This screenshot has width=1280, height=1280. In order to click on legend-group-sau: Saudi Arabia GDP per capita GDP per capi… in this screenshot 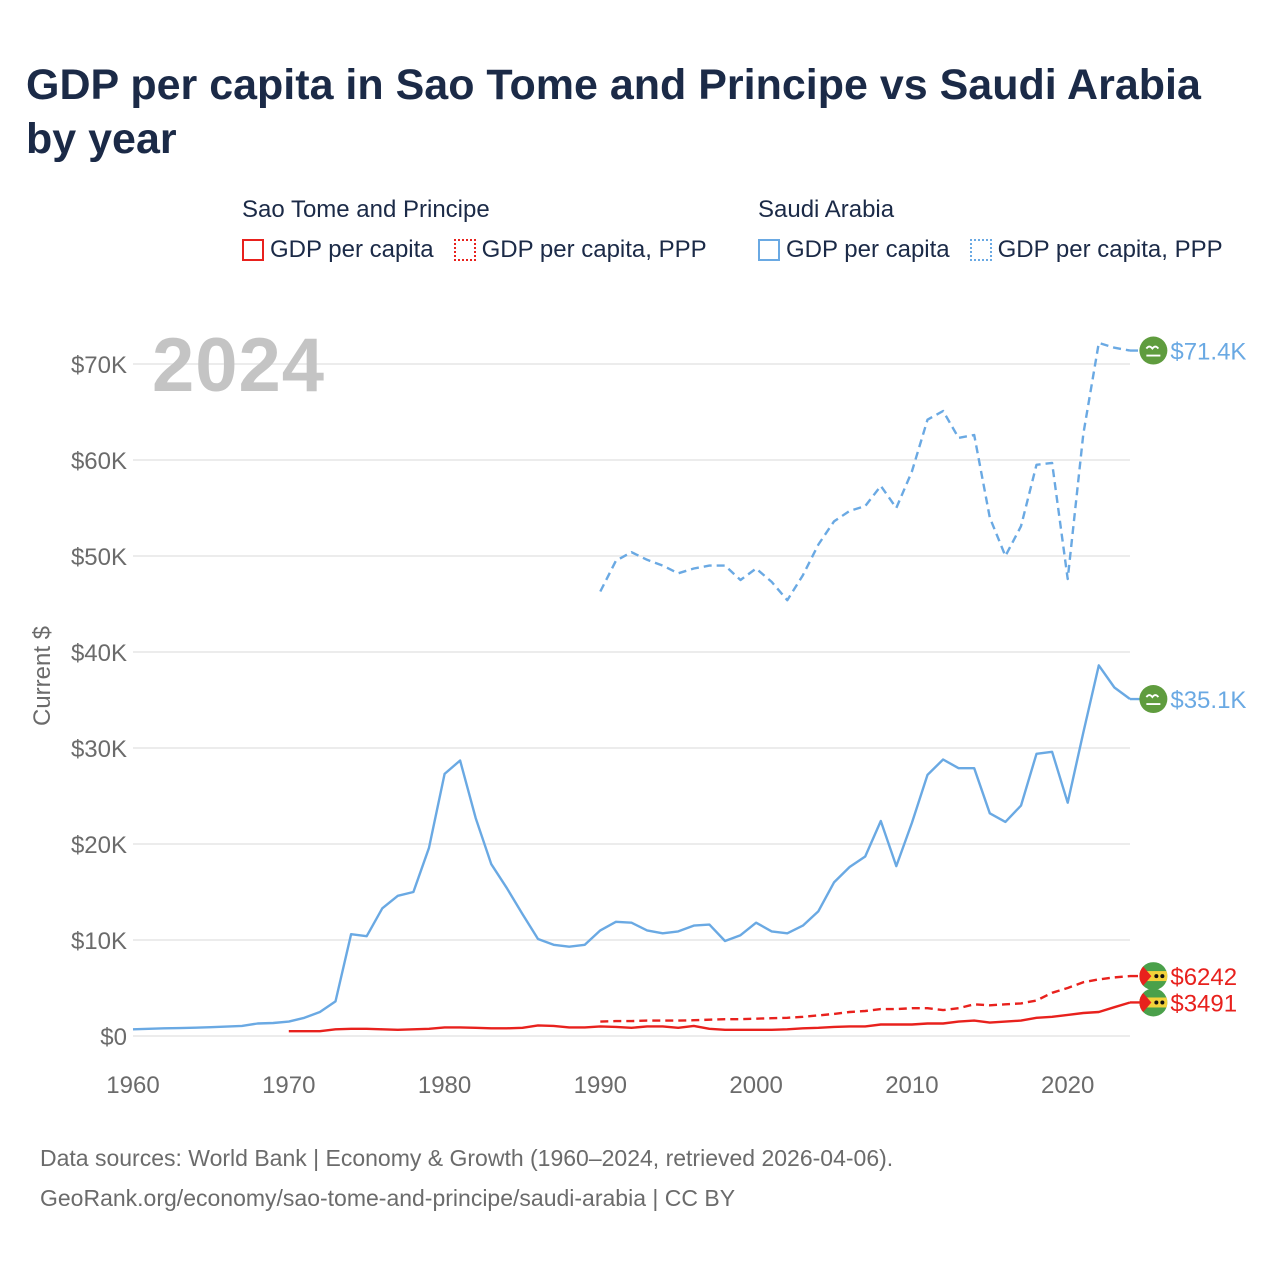, I will do `click(990, 230)`.